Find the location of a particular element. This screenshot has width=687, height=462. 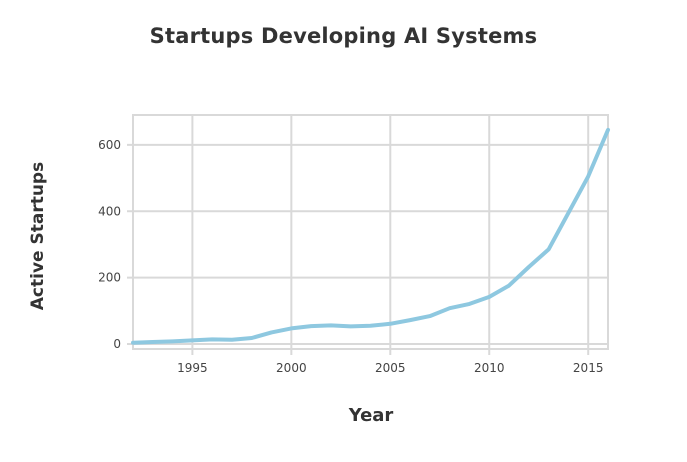

x-tick-label: 2000 is located at coordinates (291, 368).